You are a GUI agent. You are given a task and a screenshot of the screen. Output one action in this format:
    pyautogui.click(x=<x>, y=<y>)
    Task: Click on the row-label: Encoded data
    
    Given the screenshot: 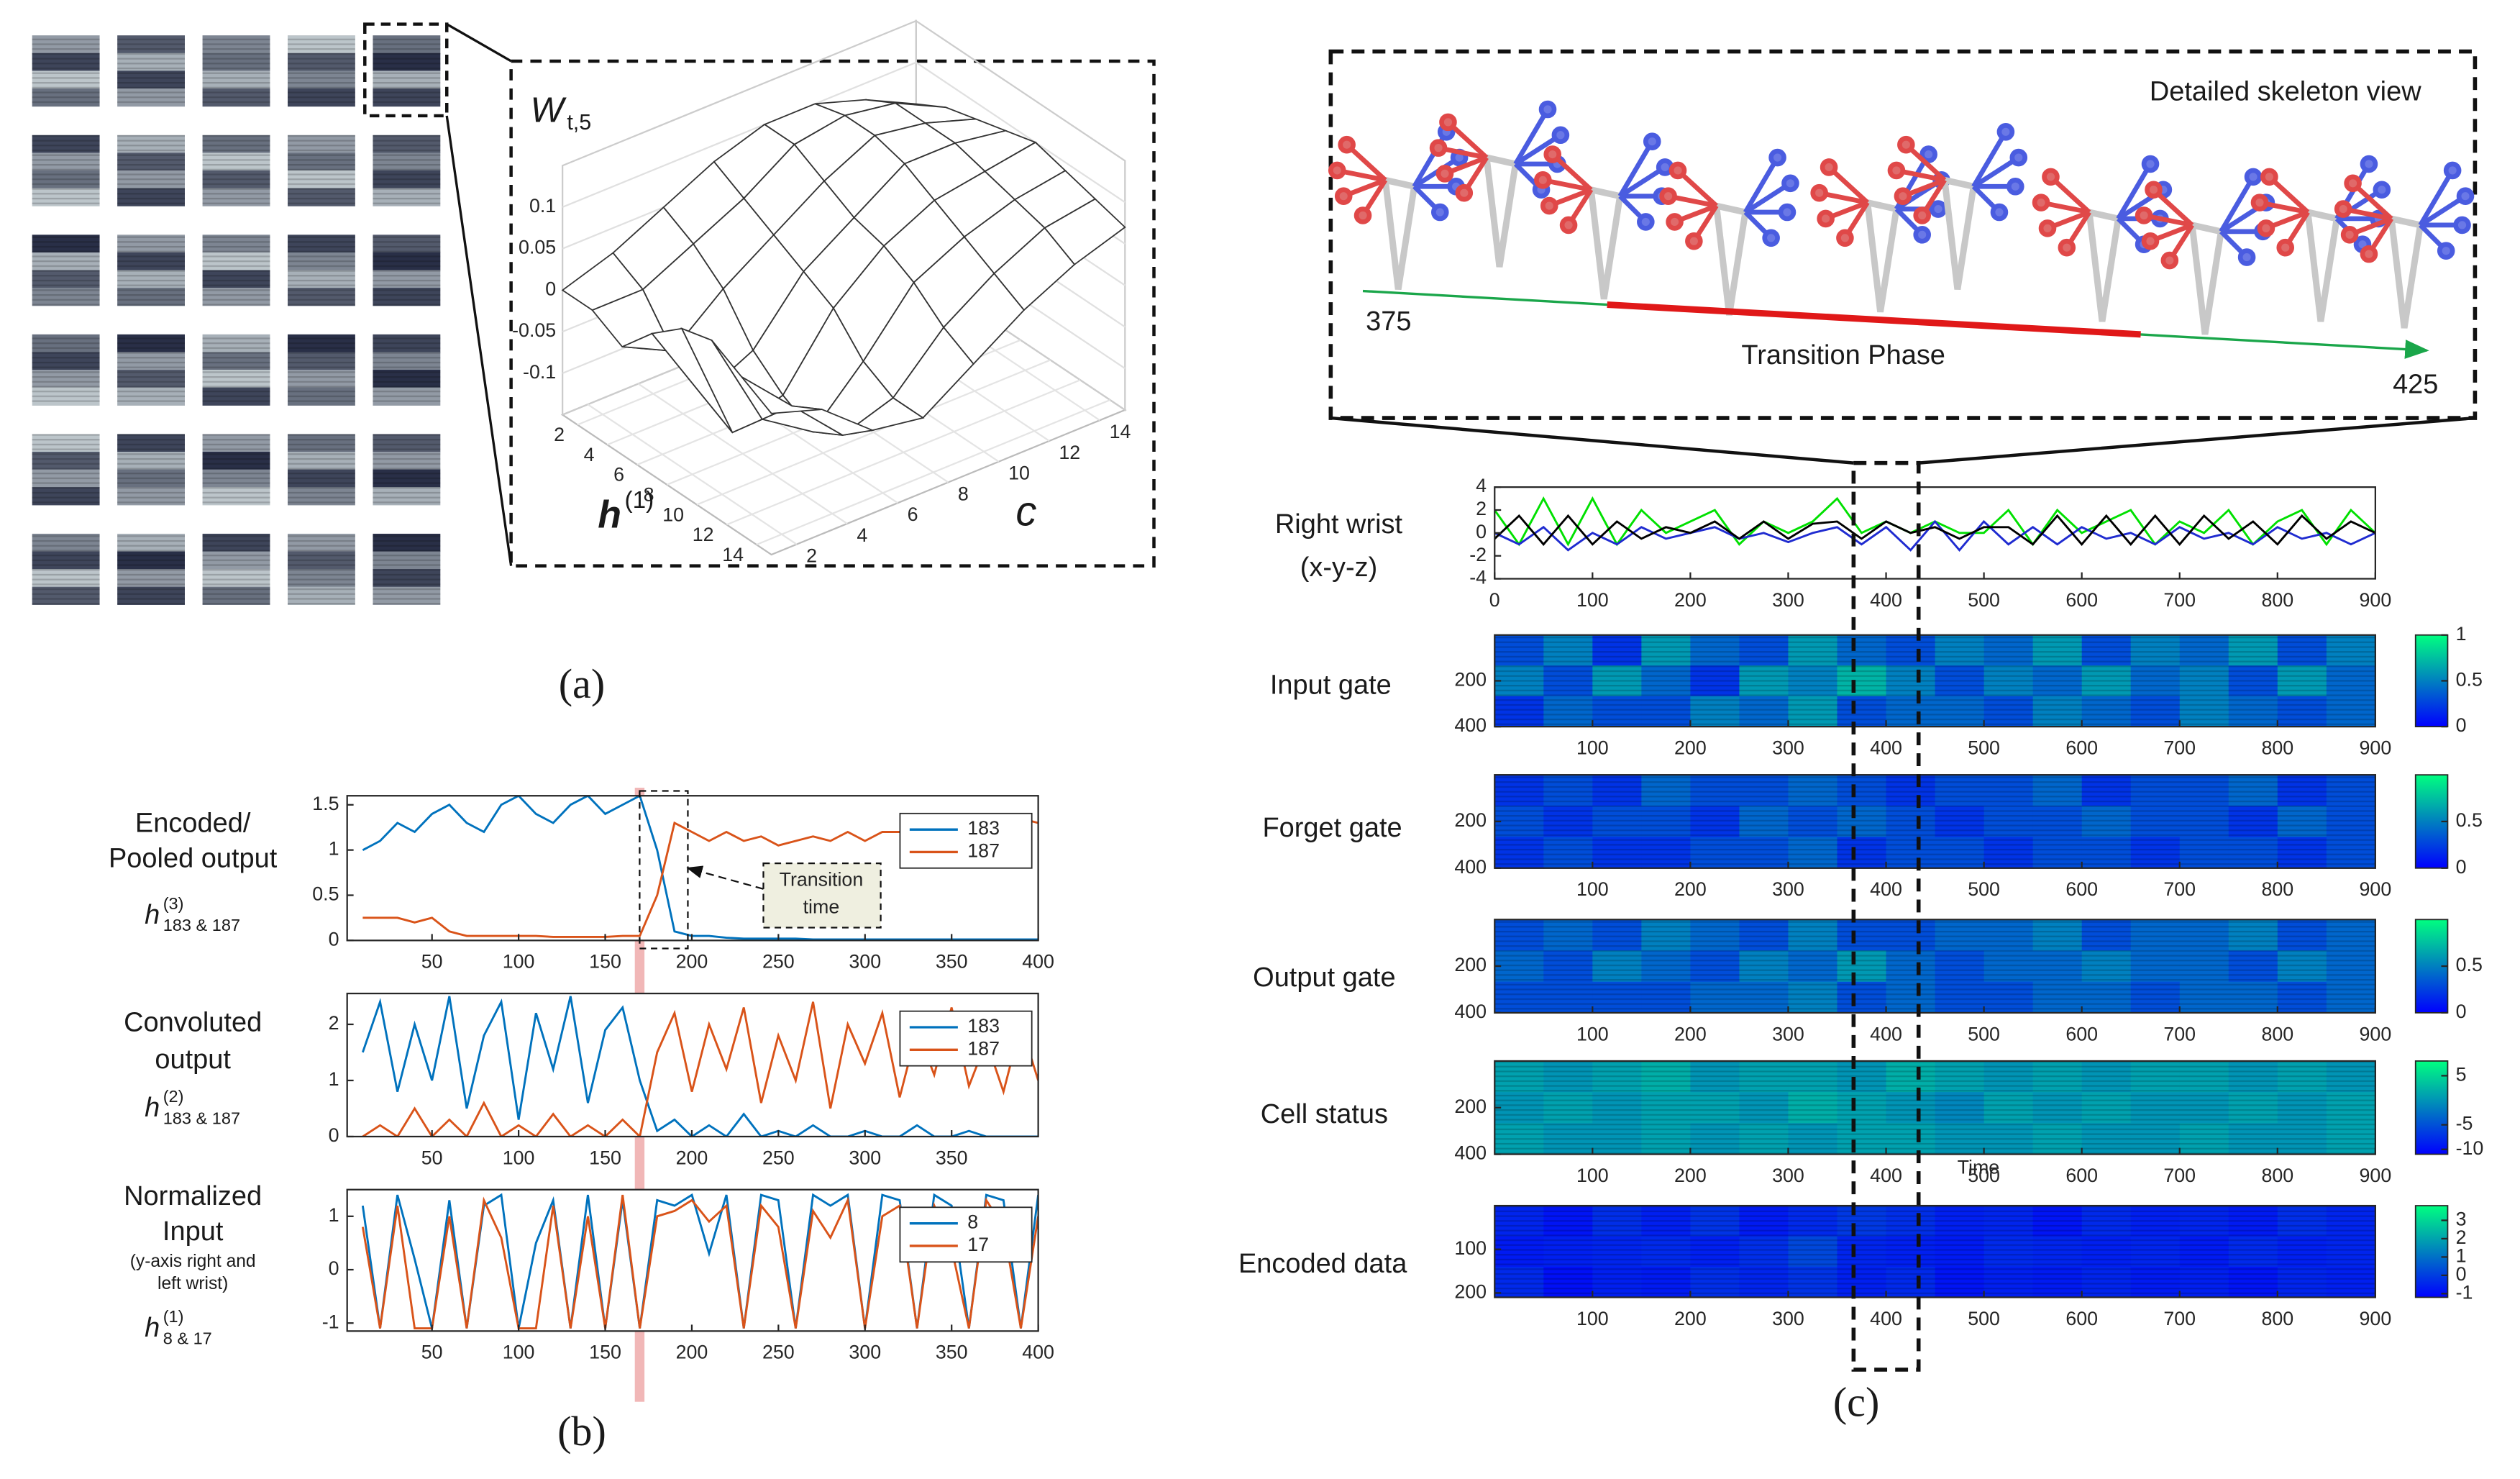 What is the action you would take?
    pyautogui.click(x=1322, y=1264)
    